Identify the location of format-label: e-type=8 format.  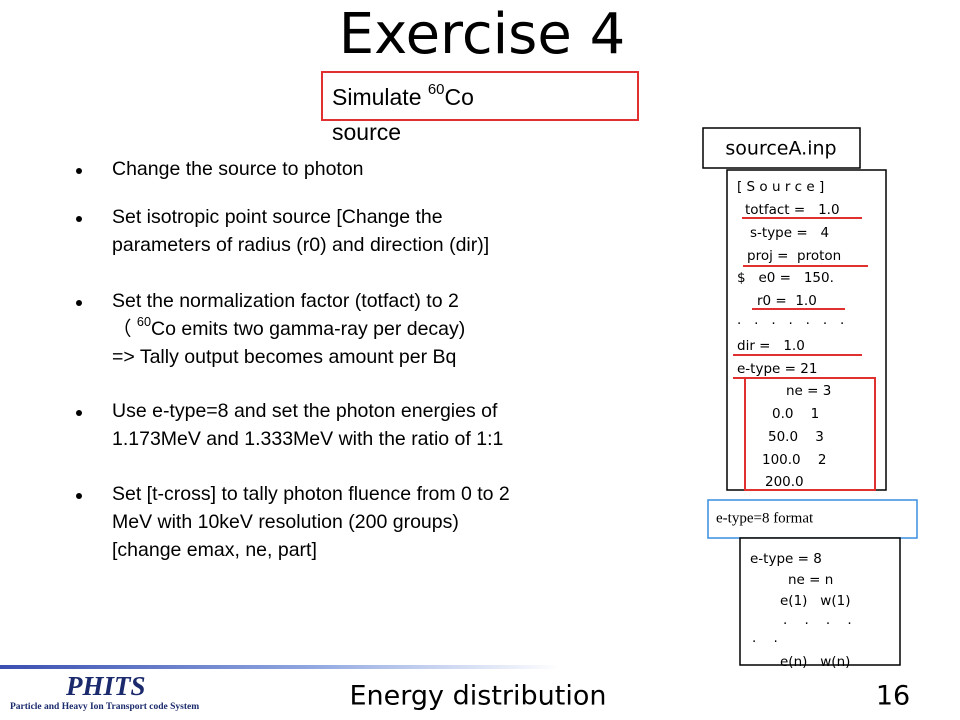
(765, 518).